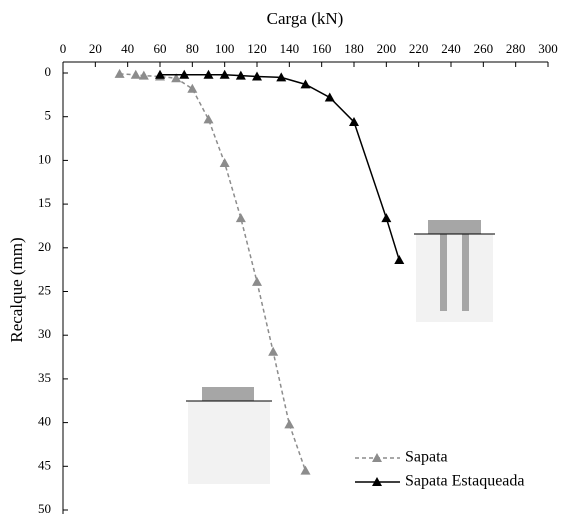 This screenshot has height=515, width=563. Describe the element at coordinates (305, 18) in the screenshot. I see `x-axis-title: Carga (kN)` at that location.